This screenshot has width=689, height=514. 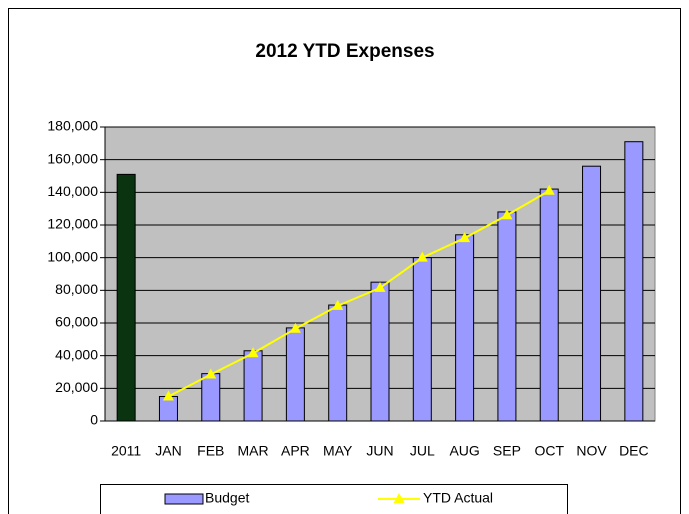 What do you see at coordinates (72, 224) in the screenshot?
I see `y-tick-label: 120,000` at bounding box center [72, 224].